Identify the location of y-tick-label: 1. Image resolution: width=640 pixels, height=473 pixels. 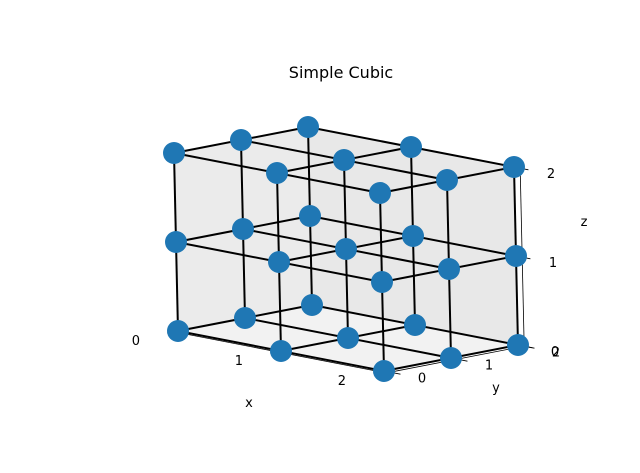
(489, 366).